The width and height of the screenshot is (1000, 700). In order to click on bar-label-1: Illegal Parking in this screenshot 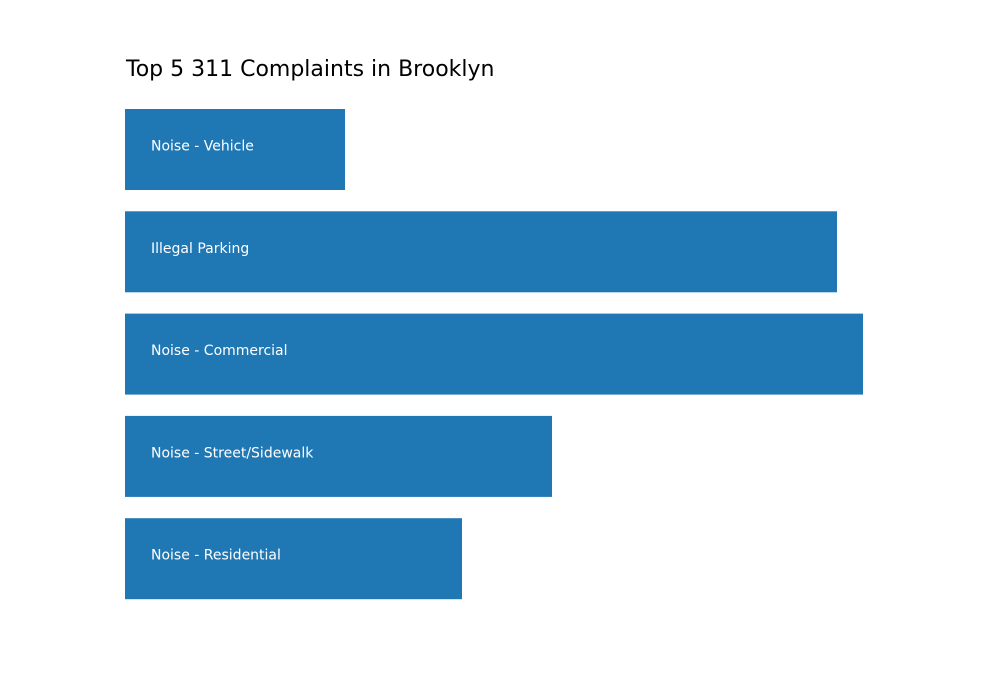, I will do `click(200, 249)`.